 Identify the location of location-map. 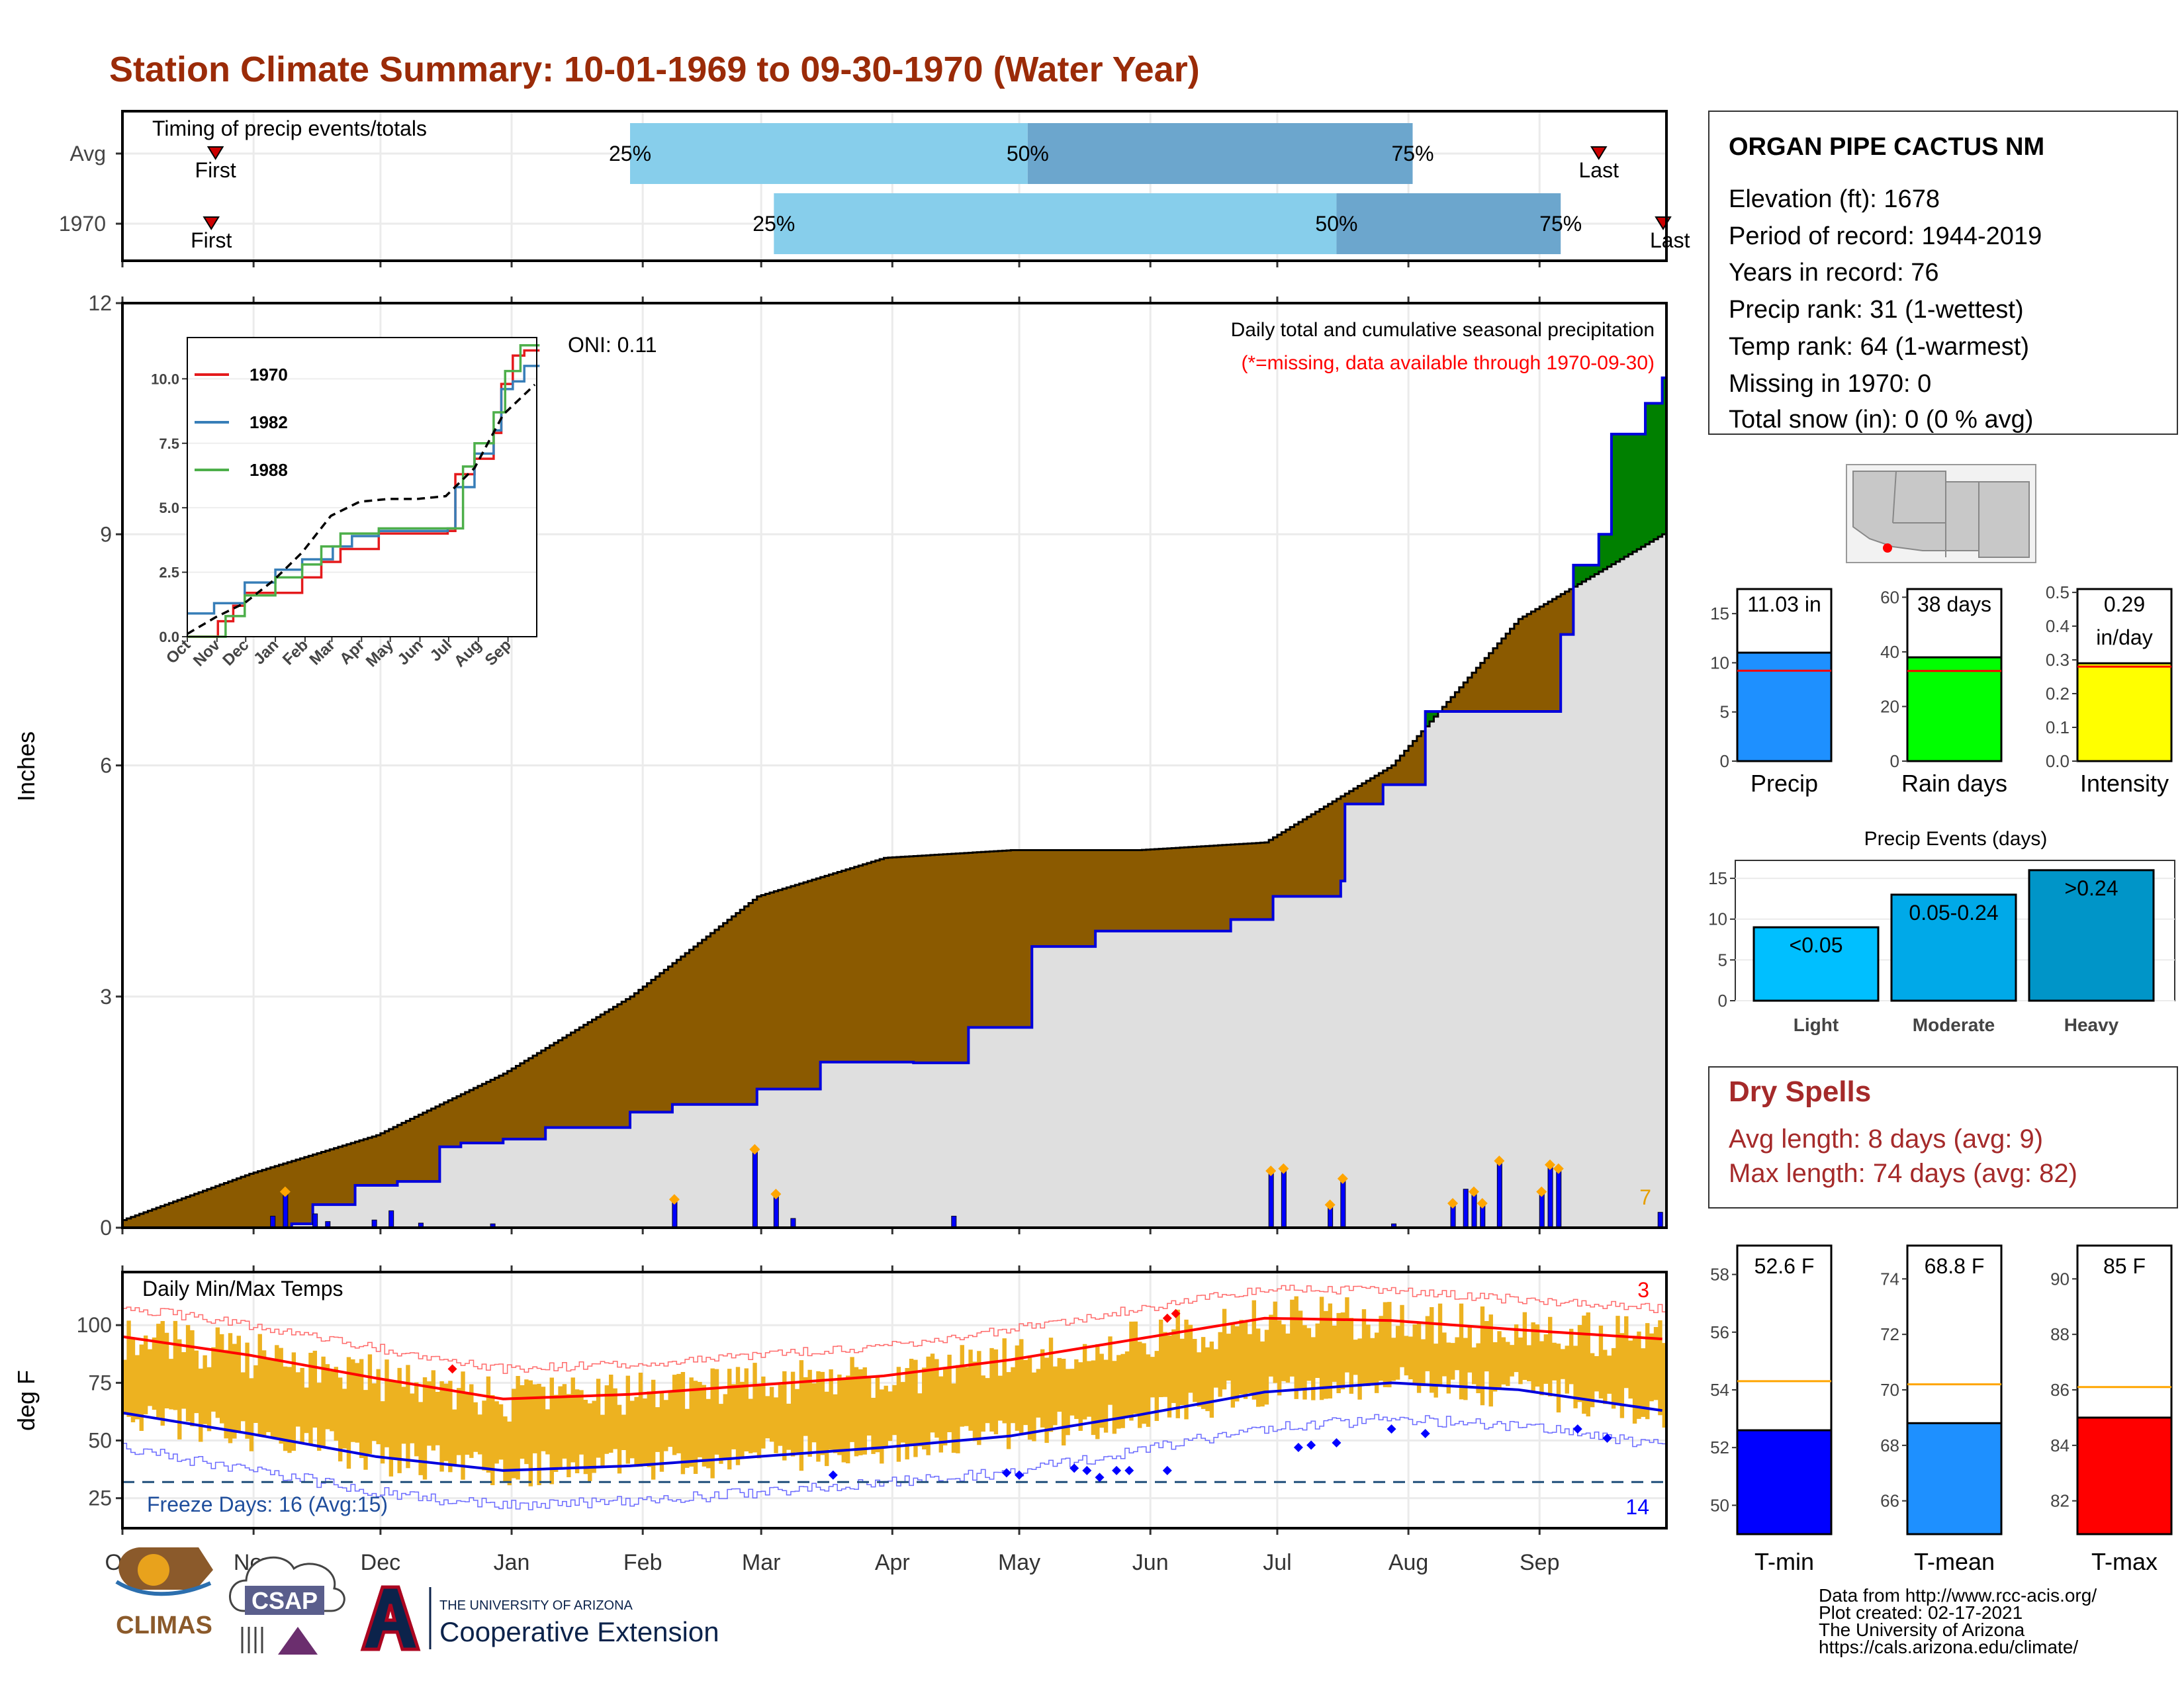
(1941, 513).